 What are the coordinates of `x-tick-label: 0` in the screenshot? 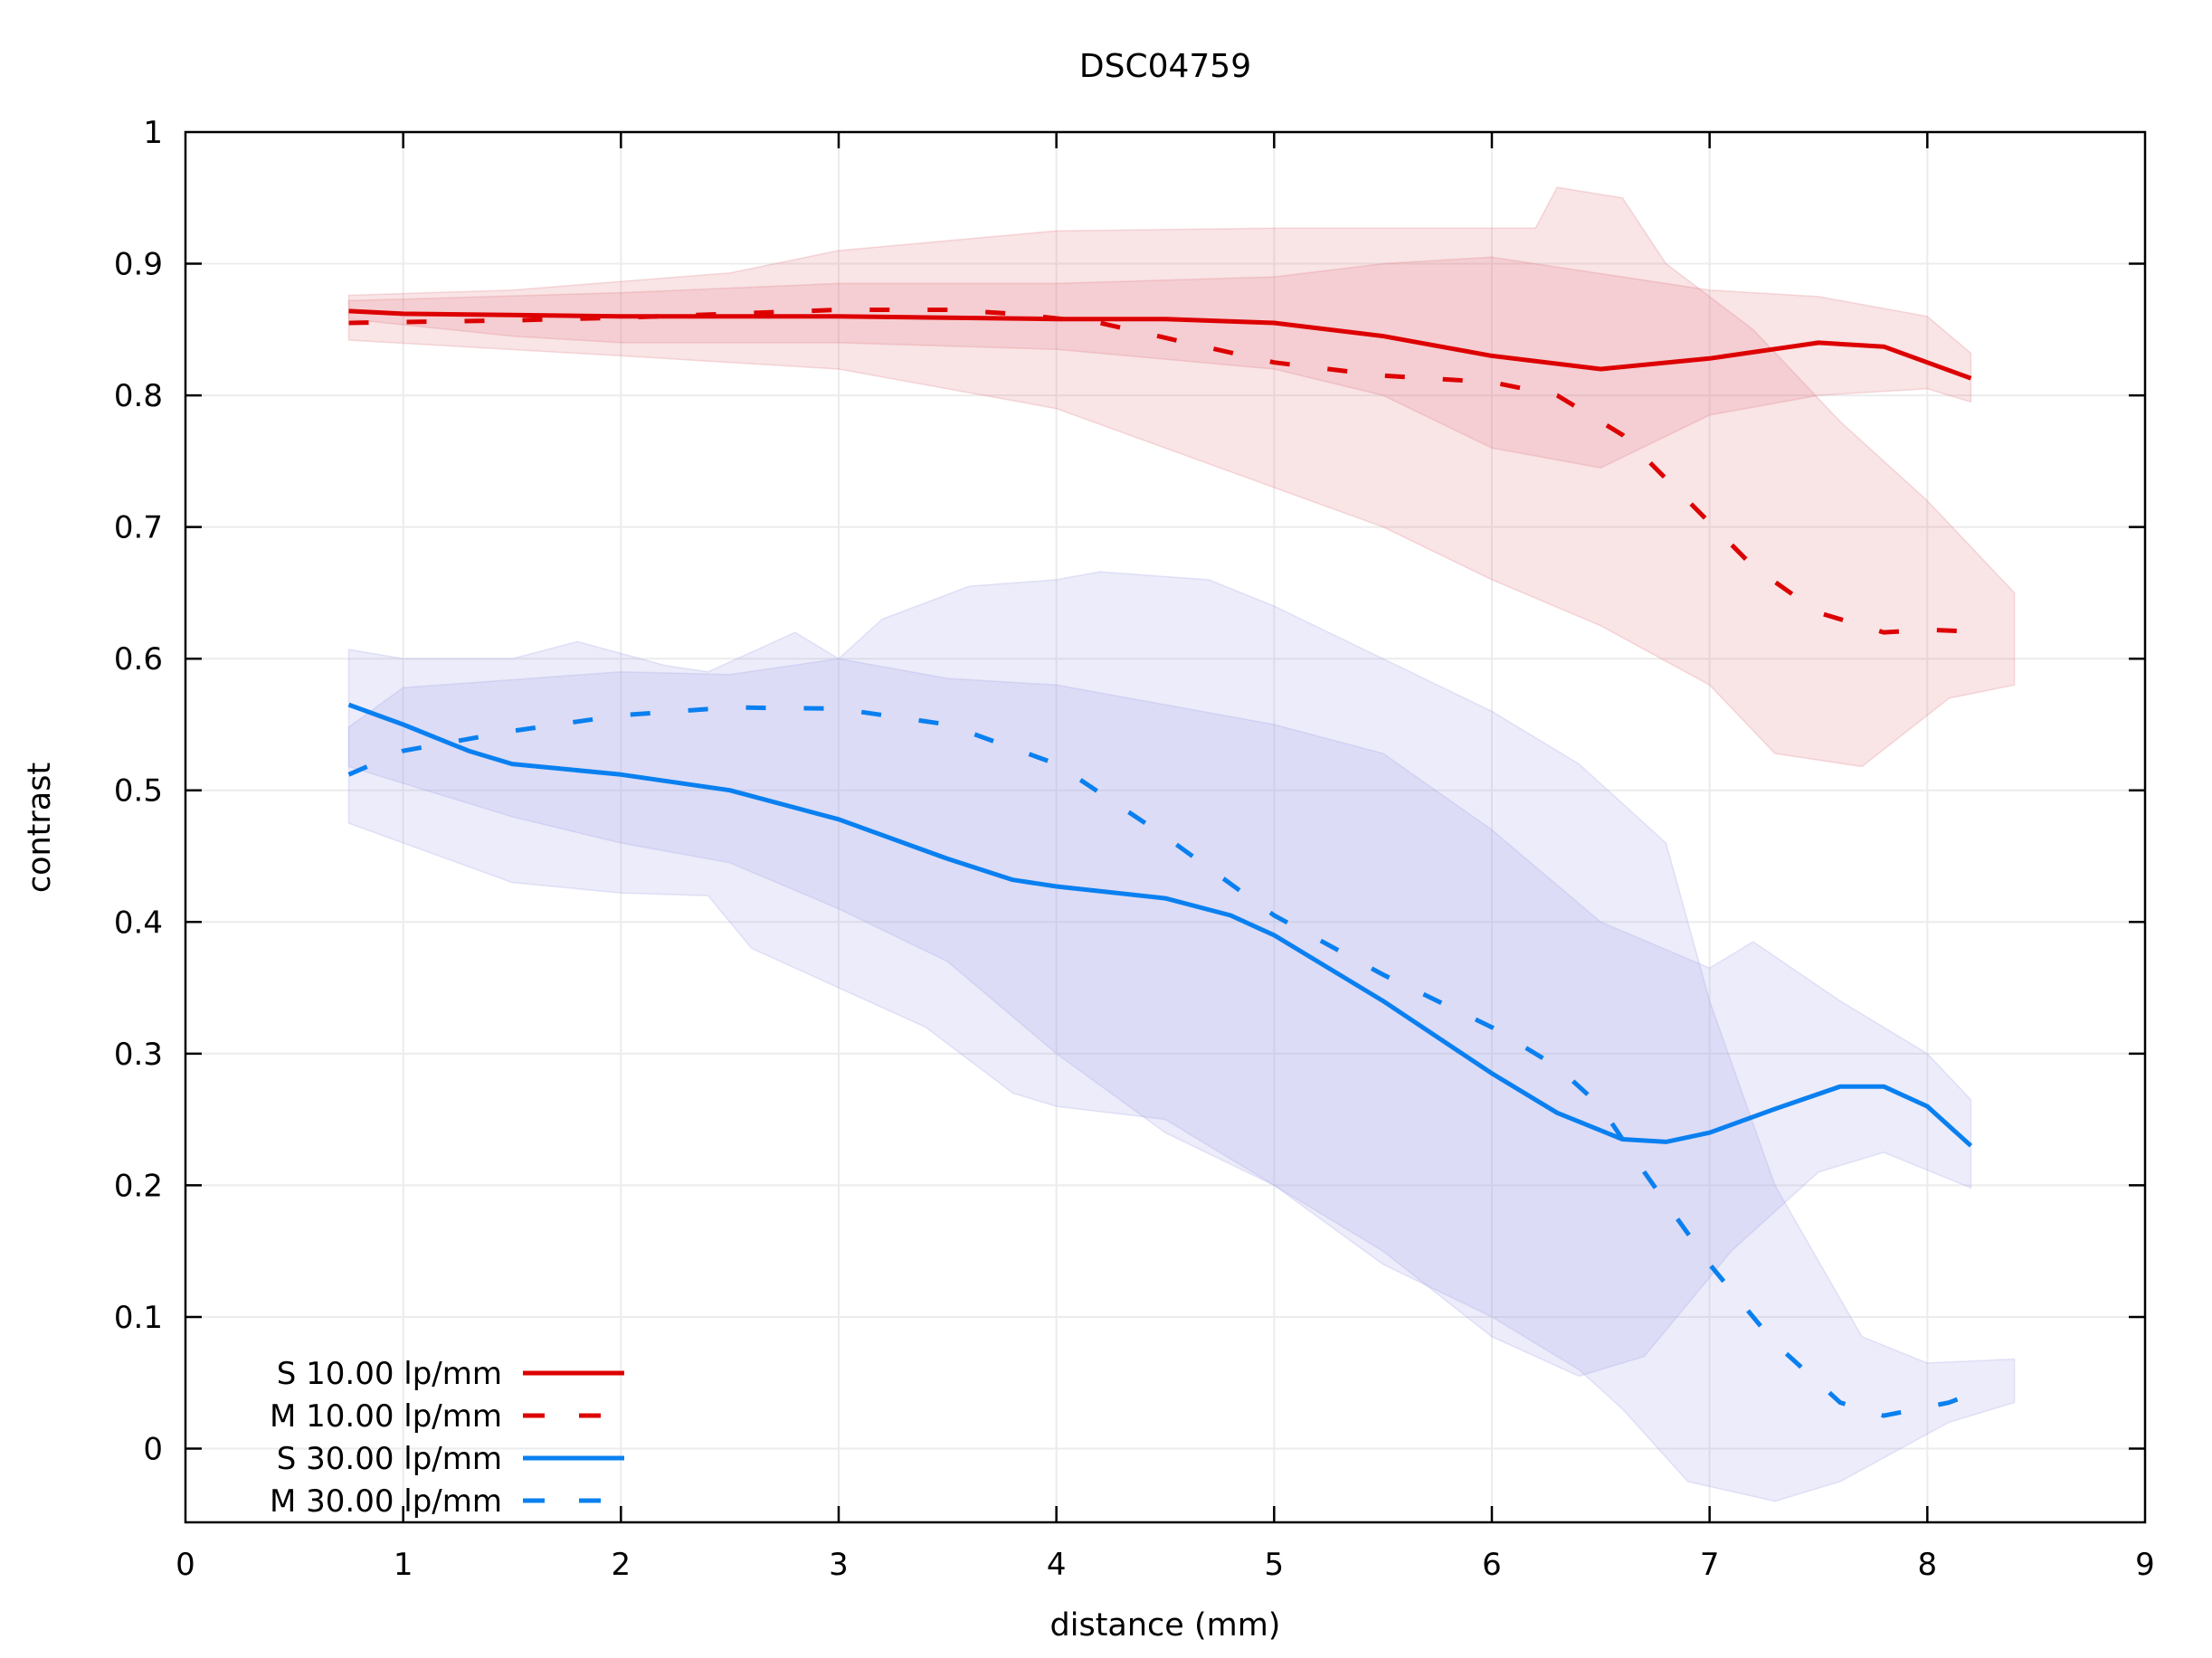 It's located at (186, 1565).